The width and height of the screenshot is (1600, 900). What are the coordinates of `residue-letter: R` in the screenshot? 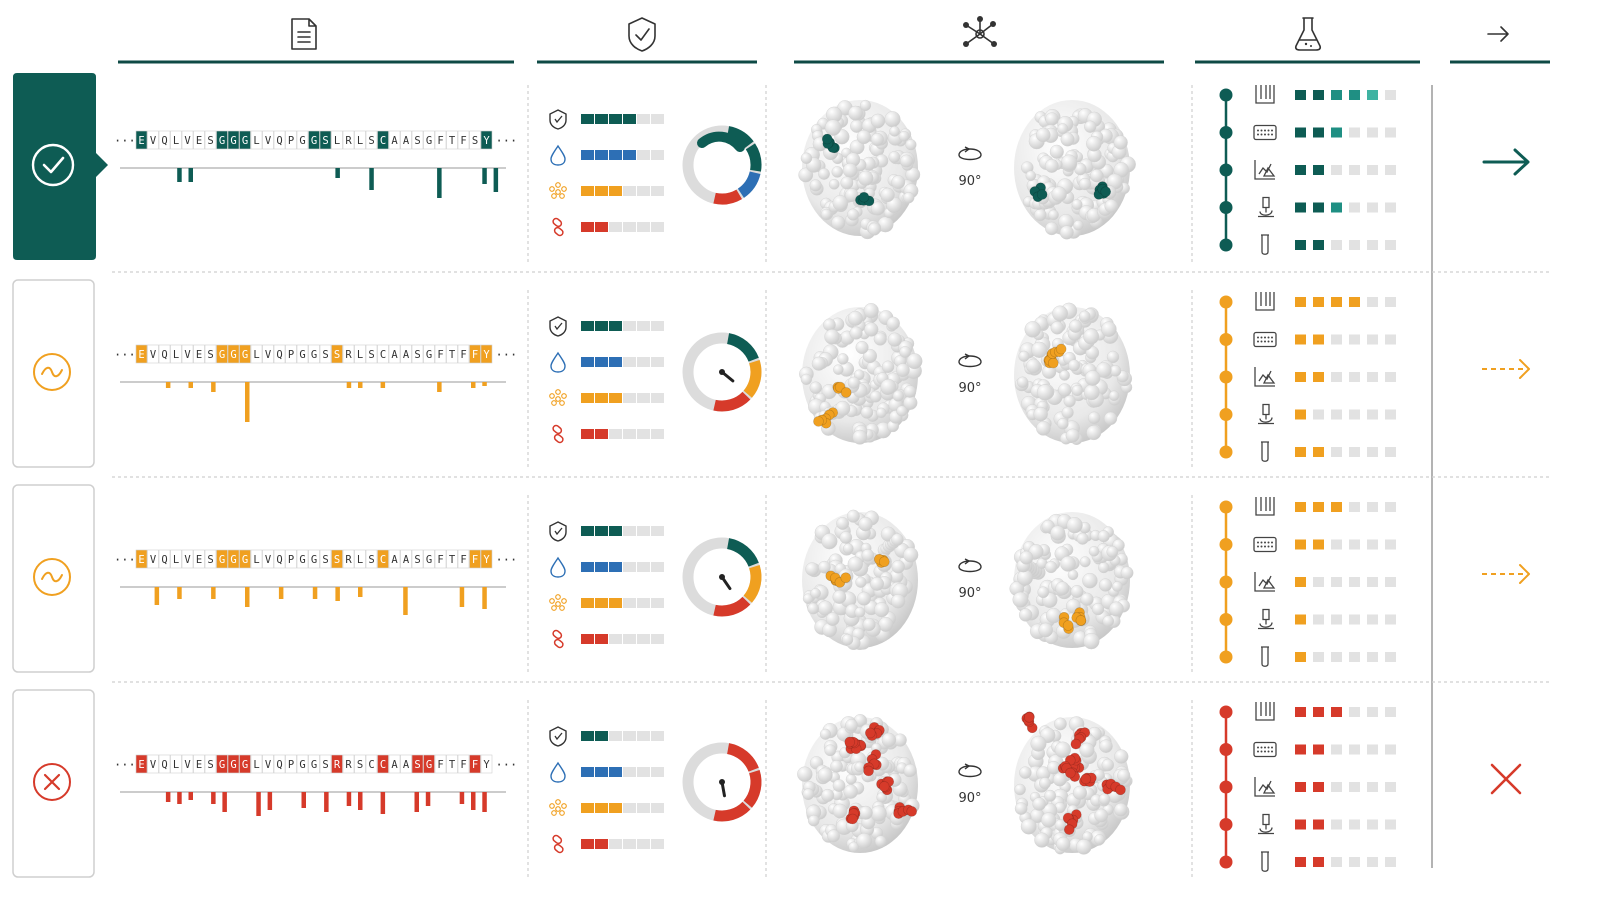 It's located at (348, 765).